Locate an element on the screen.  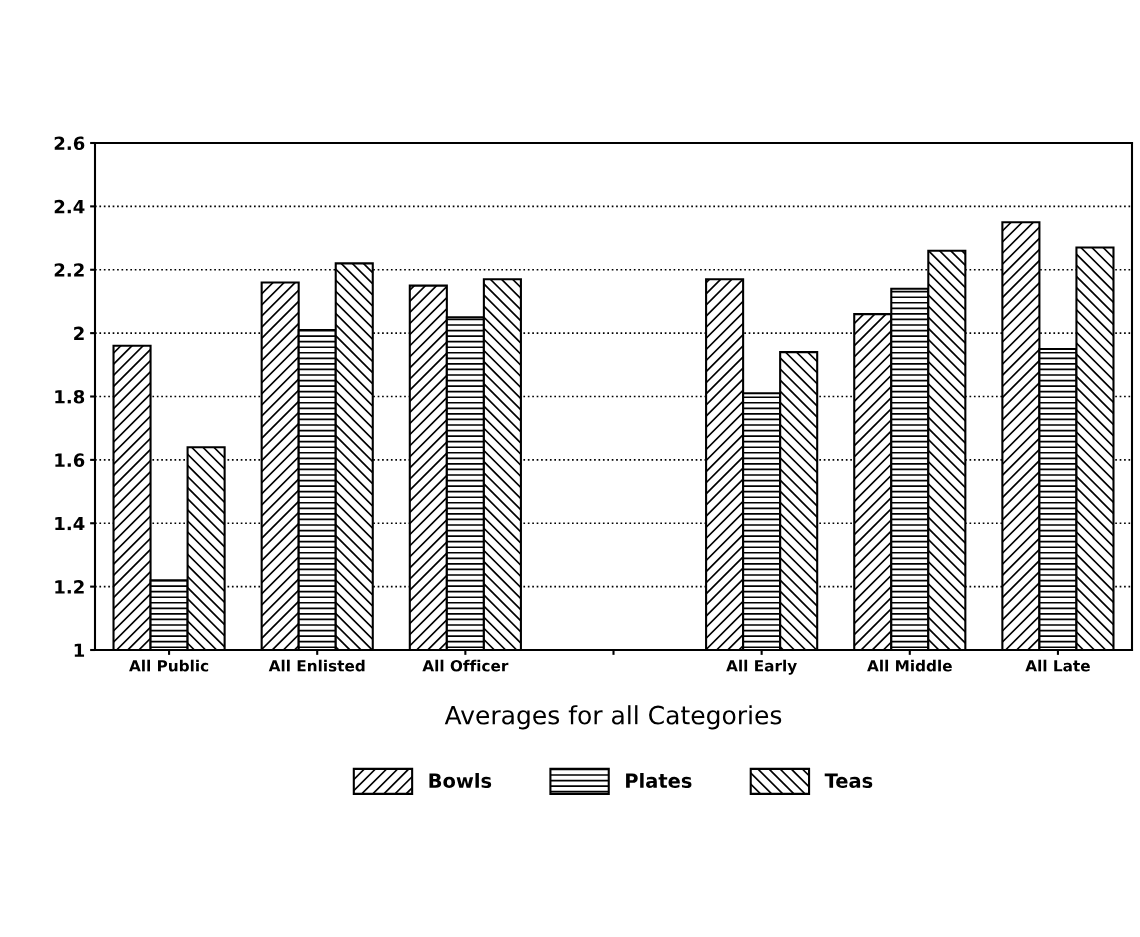
y-tick-label: 1.2 is located at coordinates (69, 587).